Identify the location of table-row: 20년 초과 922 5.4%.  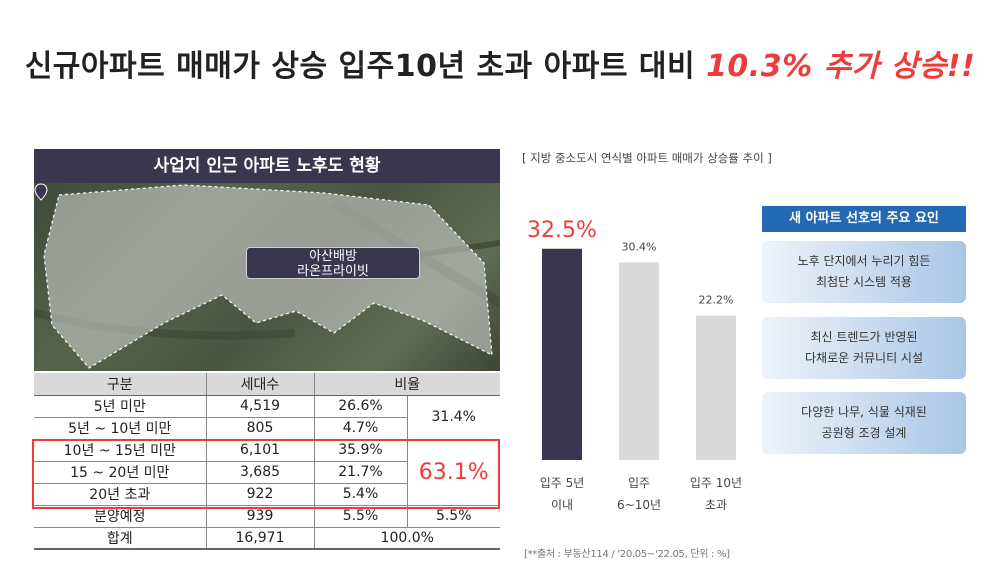
(267, 494).